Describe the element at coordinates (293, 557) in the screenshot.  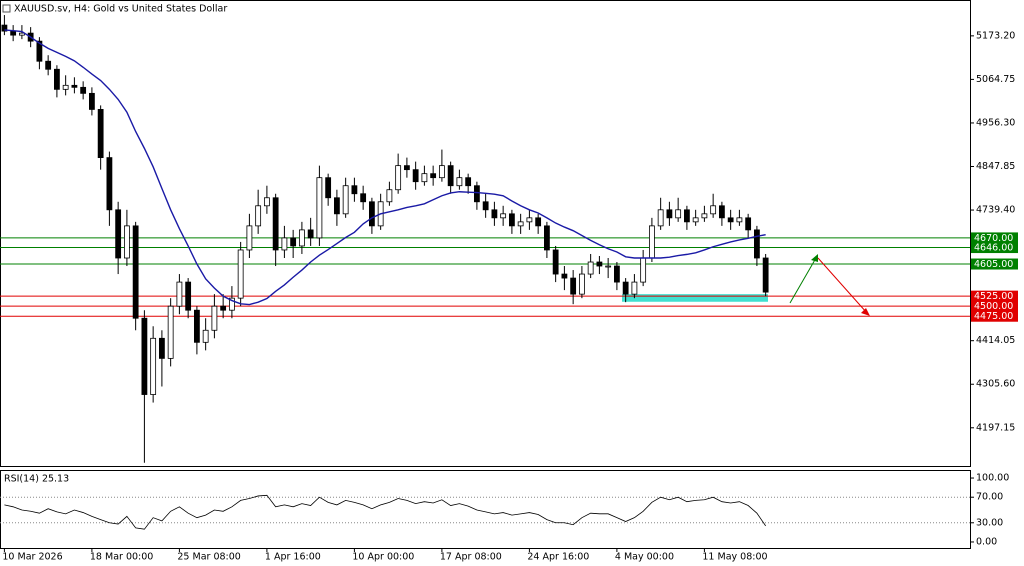
I see `x-tick-label: 1 Apr 16:00` at that location.